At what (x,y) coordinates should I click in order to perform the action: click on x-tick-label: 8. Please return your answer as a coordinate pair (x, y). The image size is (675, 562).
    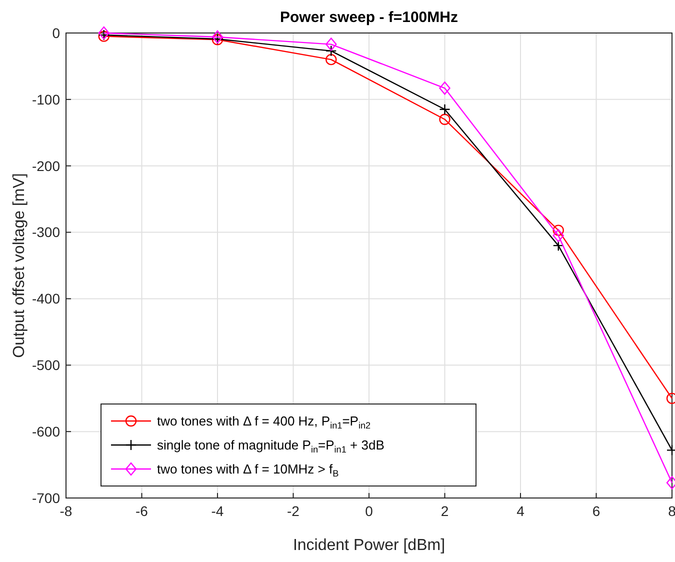
    Looking at the image, I should click on (671, 511).